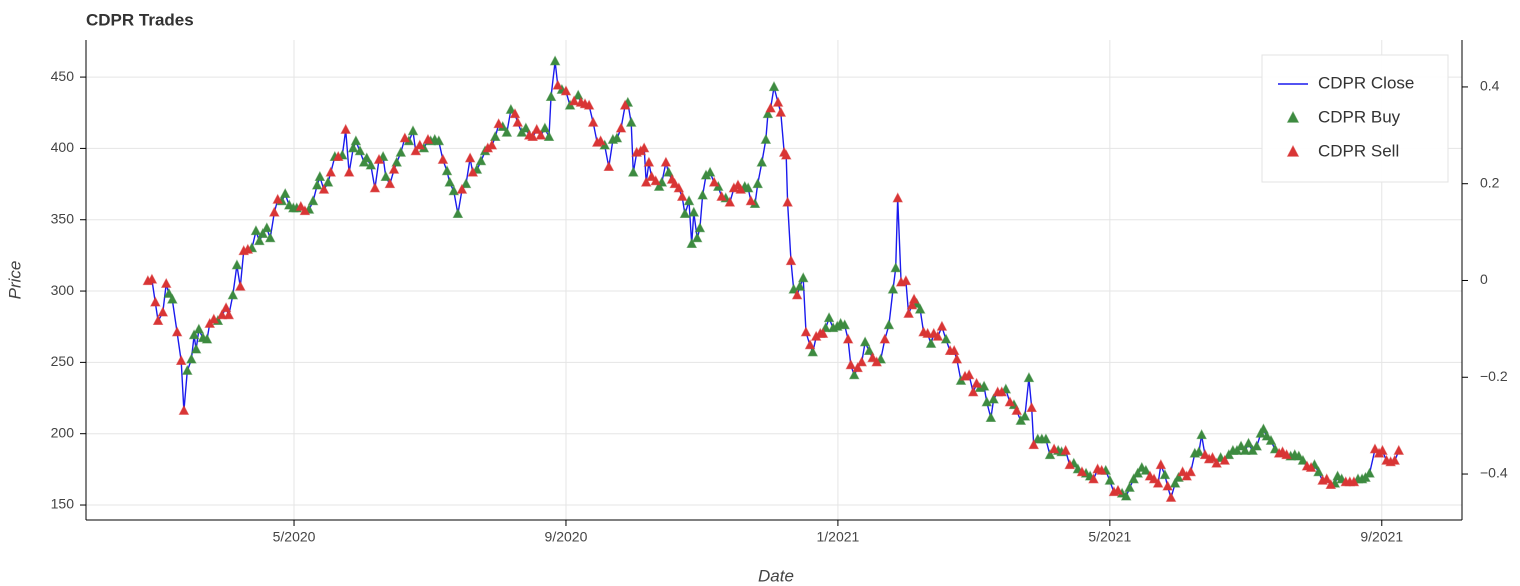 The height and width of the screenshot is (586, 1520). Describe the element at coordinates (63, 432) in the screenshot. I see `y-tick-label: 200` at that location.